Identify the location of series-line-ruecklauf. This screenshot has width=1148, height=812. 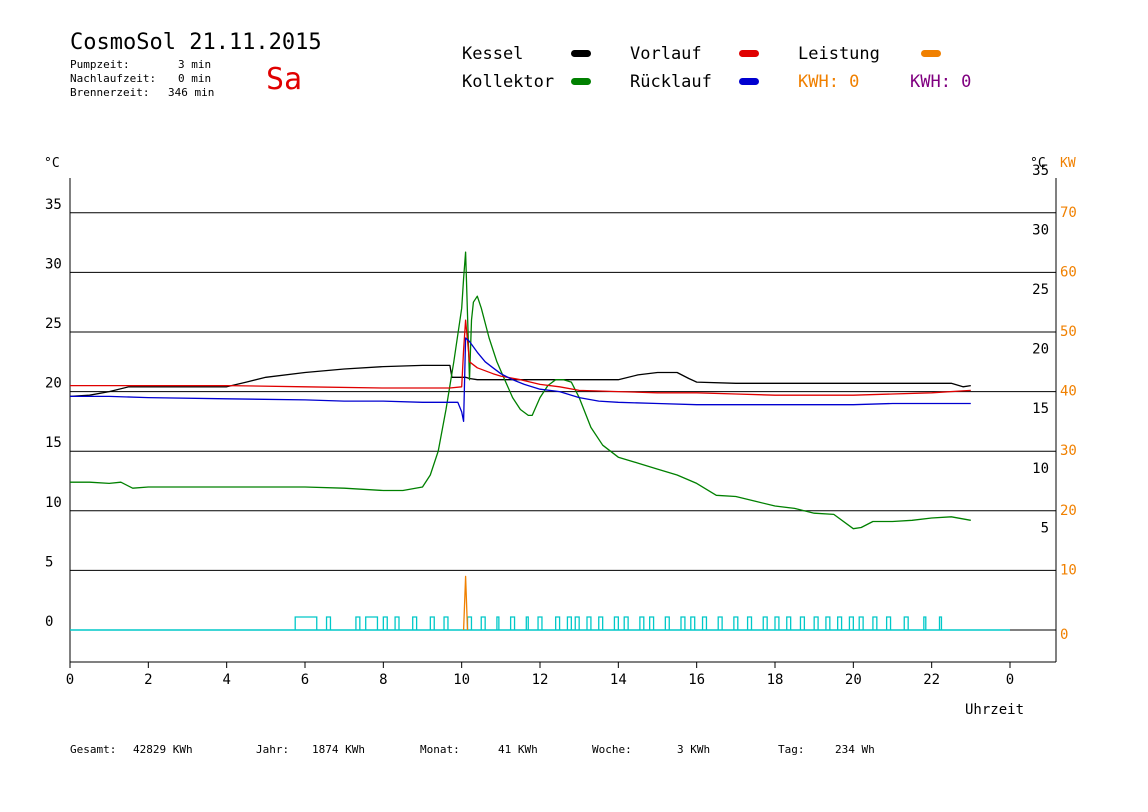
(520, 380).